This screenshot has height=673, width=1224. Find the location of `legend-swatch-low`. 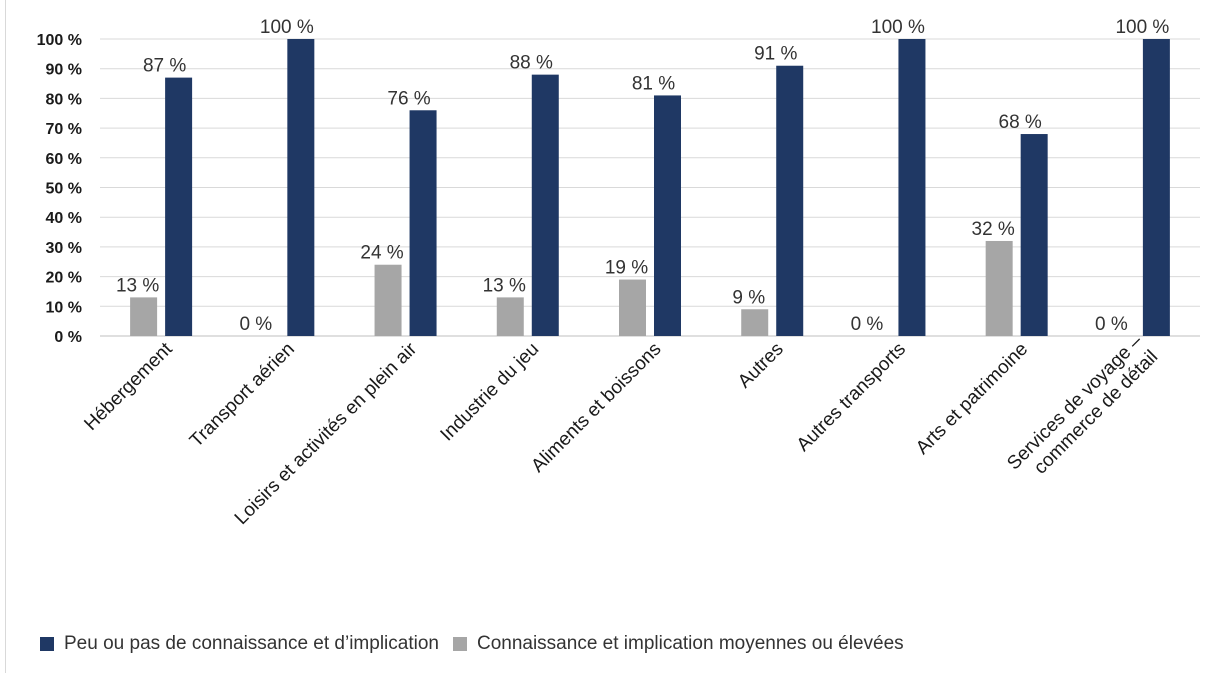

legend-swatch-low is located at coordinates (47, 644).